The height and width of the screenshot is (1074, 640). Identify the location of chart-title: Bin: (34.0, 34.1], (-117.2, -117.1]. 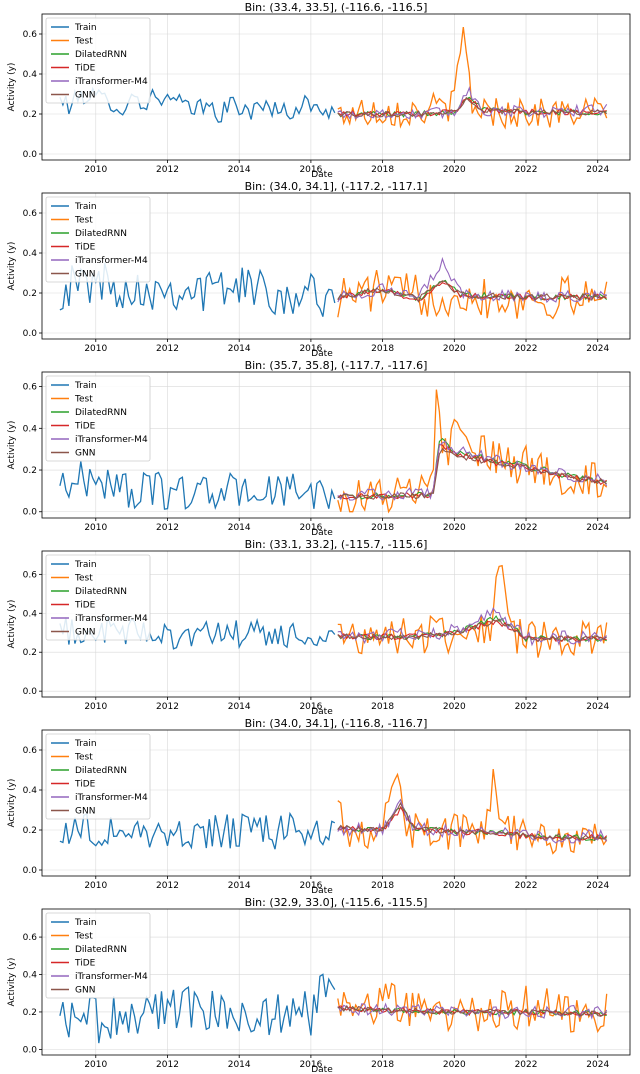
(336, 186).